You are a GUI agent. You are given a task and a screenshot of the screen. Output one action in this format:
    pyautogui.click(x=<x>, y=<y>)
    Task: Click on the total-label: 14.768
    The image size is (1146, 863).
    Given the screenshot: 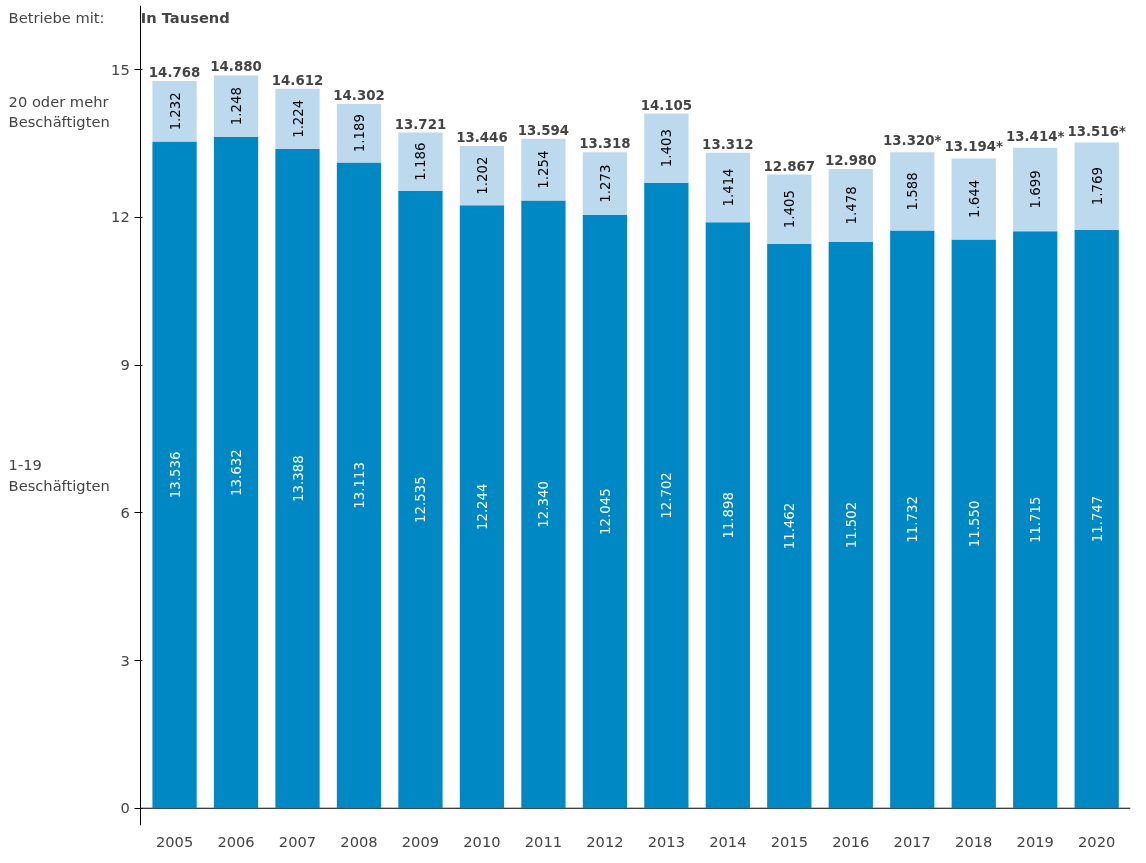 What is the action you would take?
    pyautogui.click(x=174, y=72)
    